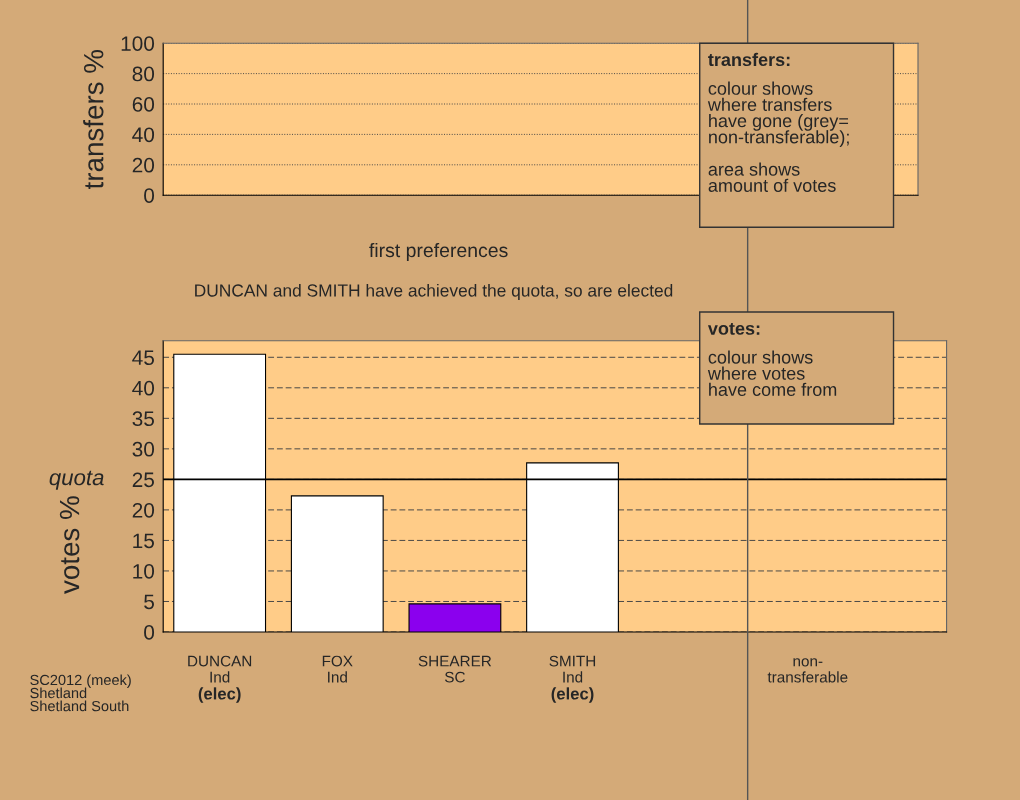  Describe the element at coordinates (807, 670) in the screenshot. I see `x-tick-label: non- transferable` at that location.